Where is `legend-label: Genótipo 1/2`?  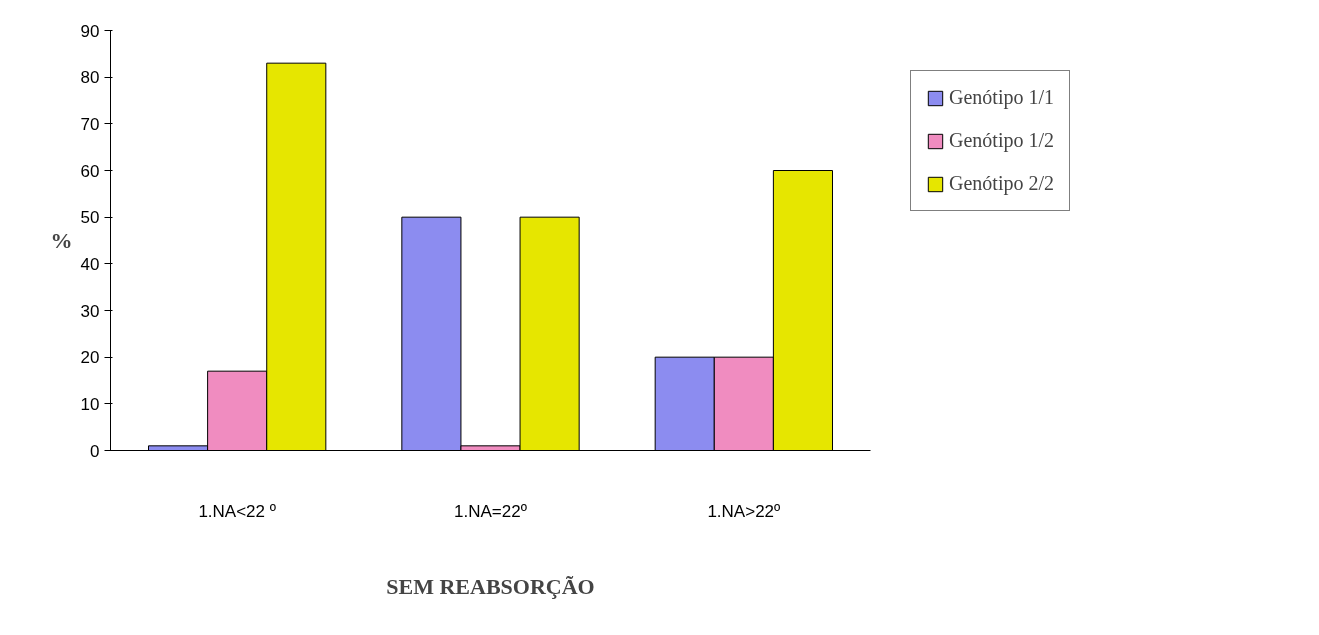
legend-label: Genótipo 1/2 is located at coordinates (1001, 140).